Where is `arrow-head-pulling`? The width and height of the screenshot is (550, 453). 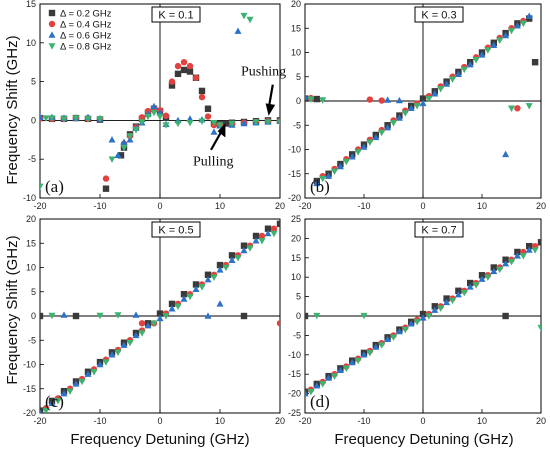 arrow-head-pulling is located at coordinates (221, 130).